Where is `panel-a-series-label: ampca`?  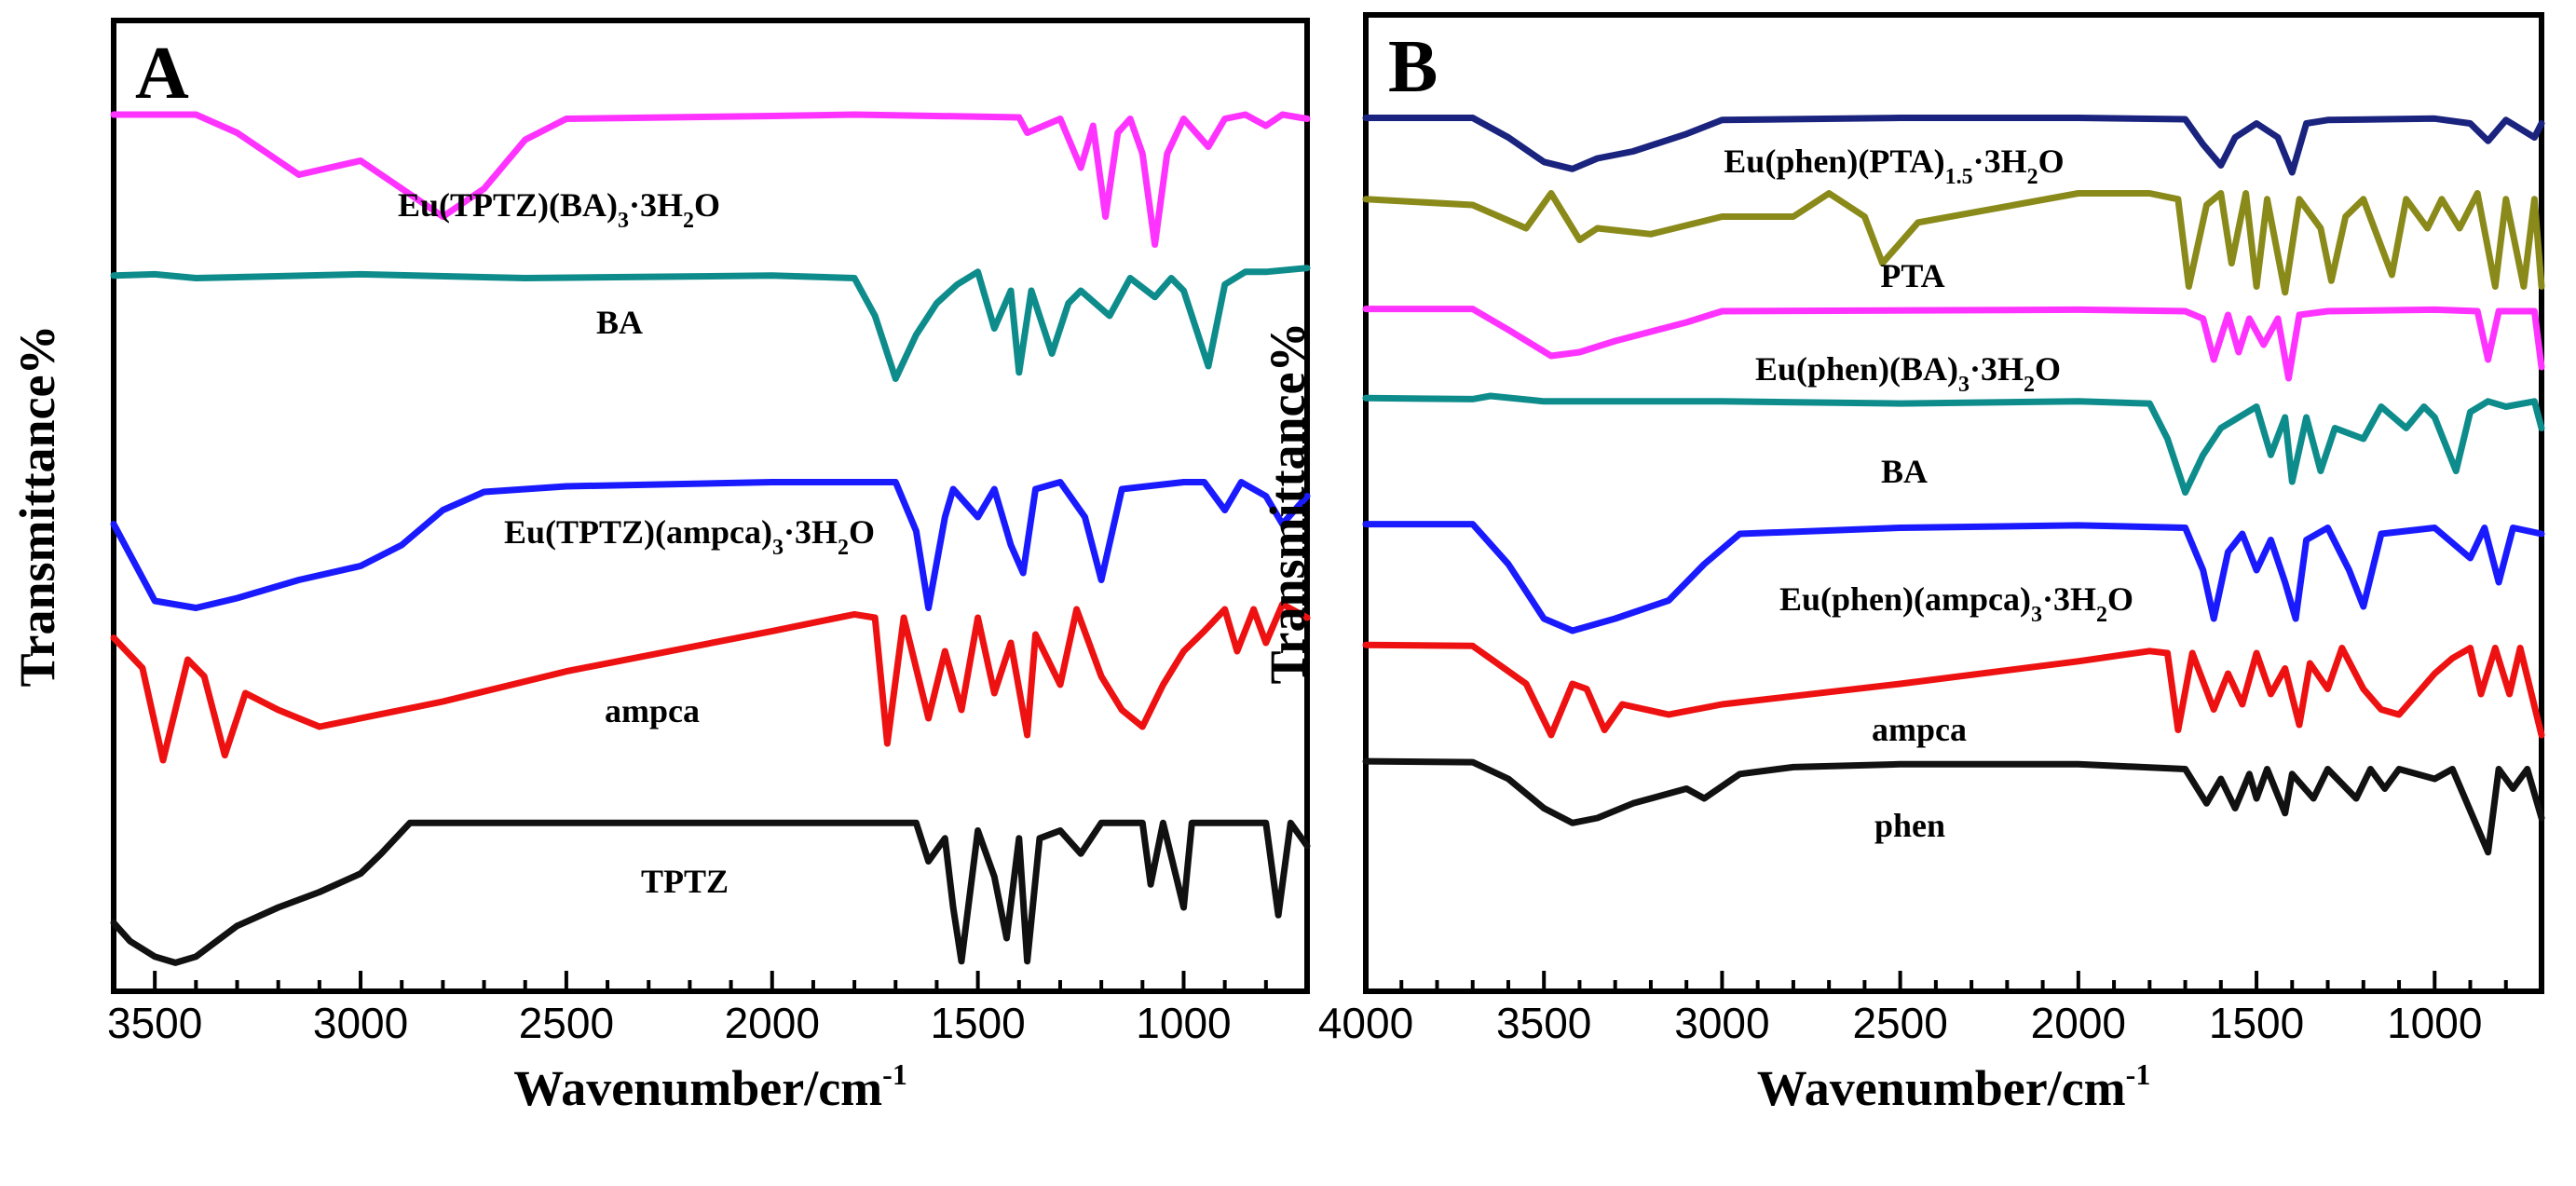 panel-a-series-label: ampca is located at coordinates (652, 710).